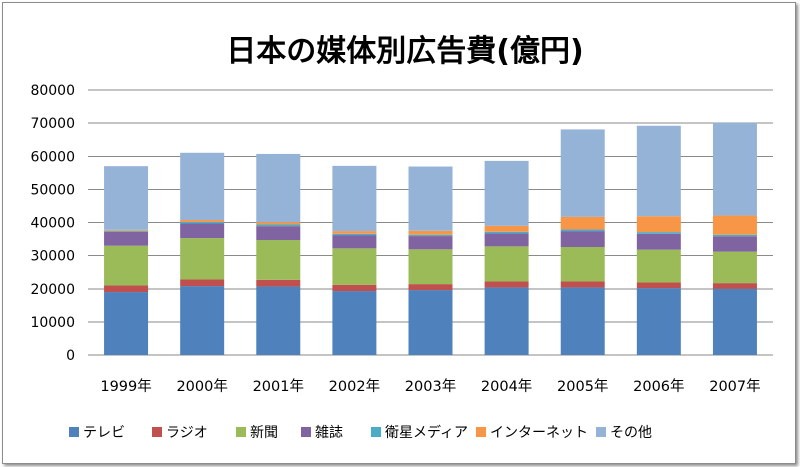 The height and width of the screenshot is (467, 800). Describe the element at coordinates (329, 433) in the screenshot. I see `legend-label: 雑誌` at that location.